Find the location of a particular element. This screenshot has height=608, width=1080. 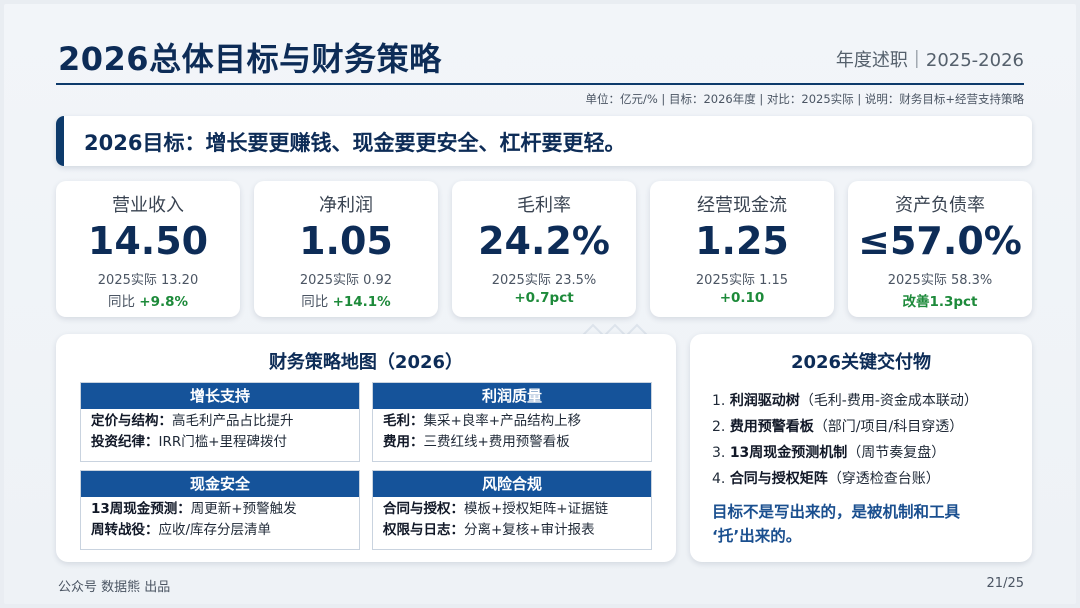

deliverables-conclusion: 目标不是写出来的，是被机制和工具 ‘托’出来的。 is located at coordinates (867, 524).